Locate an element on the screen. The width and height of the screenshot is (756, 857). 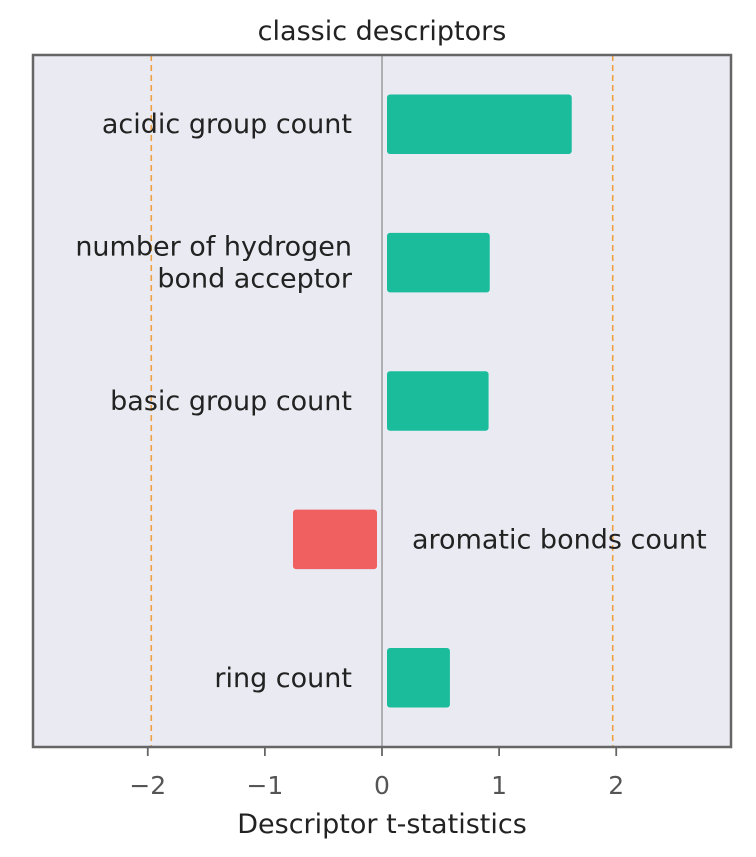
bar-label-line: basic group count is located at coordinates (231, 401).